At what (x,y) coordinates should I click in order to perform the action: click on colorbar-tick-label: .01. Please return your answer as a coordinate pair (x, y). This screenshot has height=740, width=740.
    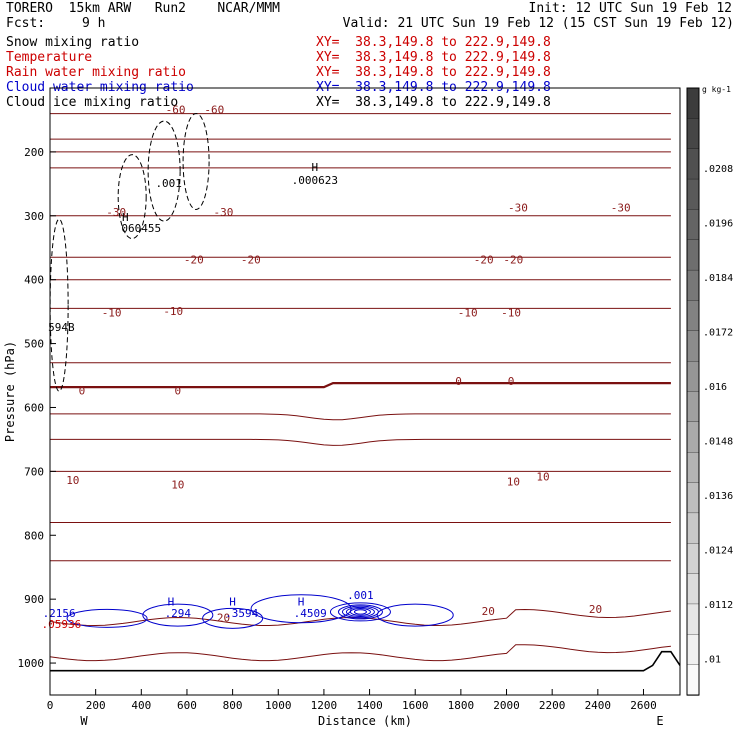
    Looking at the image, I should click on (712, 660).